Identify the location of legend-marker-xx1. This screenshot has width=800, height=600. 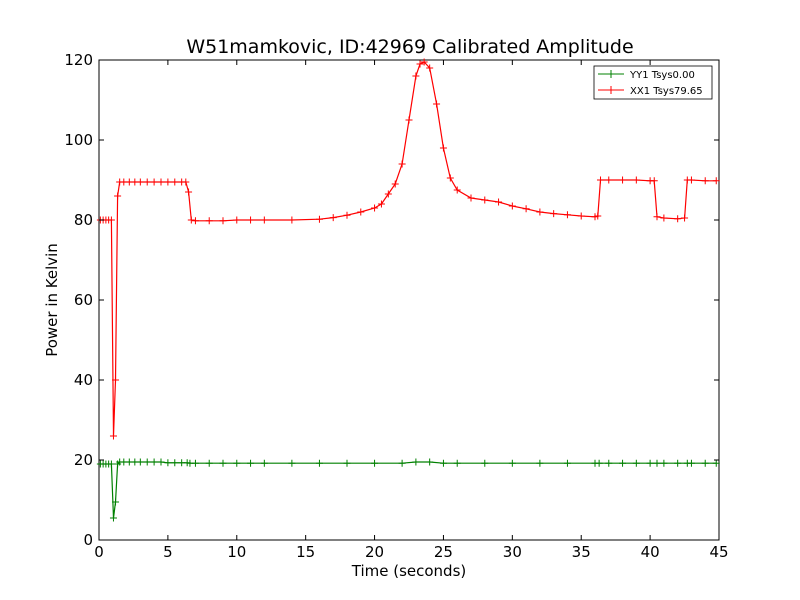
(611, 90).